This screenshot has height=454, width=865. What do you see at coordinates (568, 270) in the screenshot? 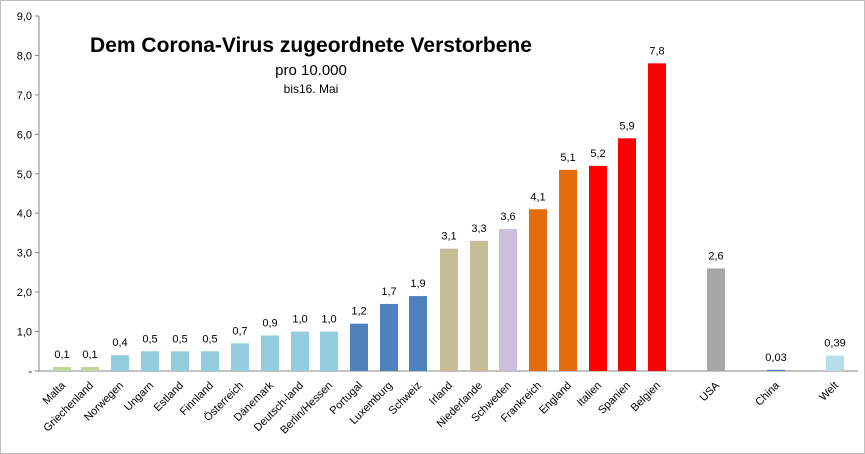
I see `bar-england` at bounding box center [568, 270].